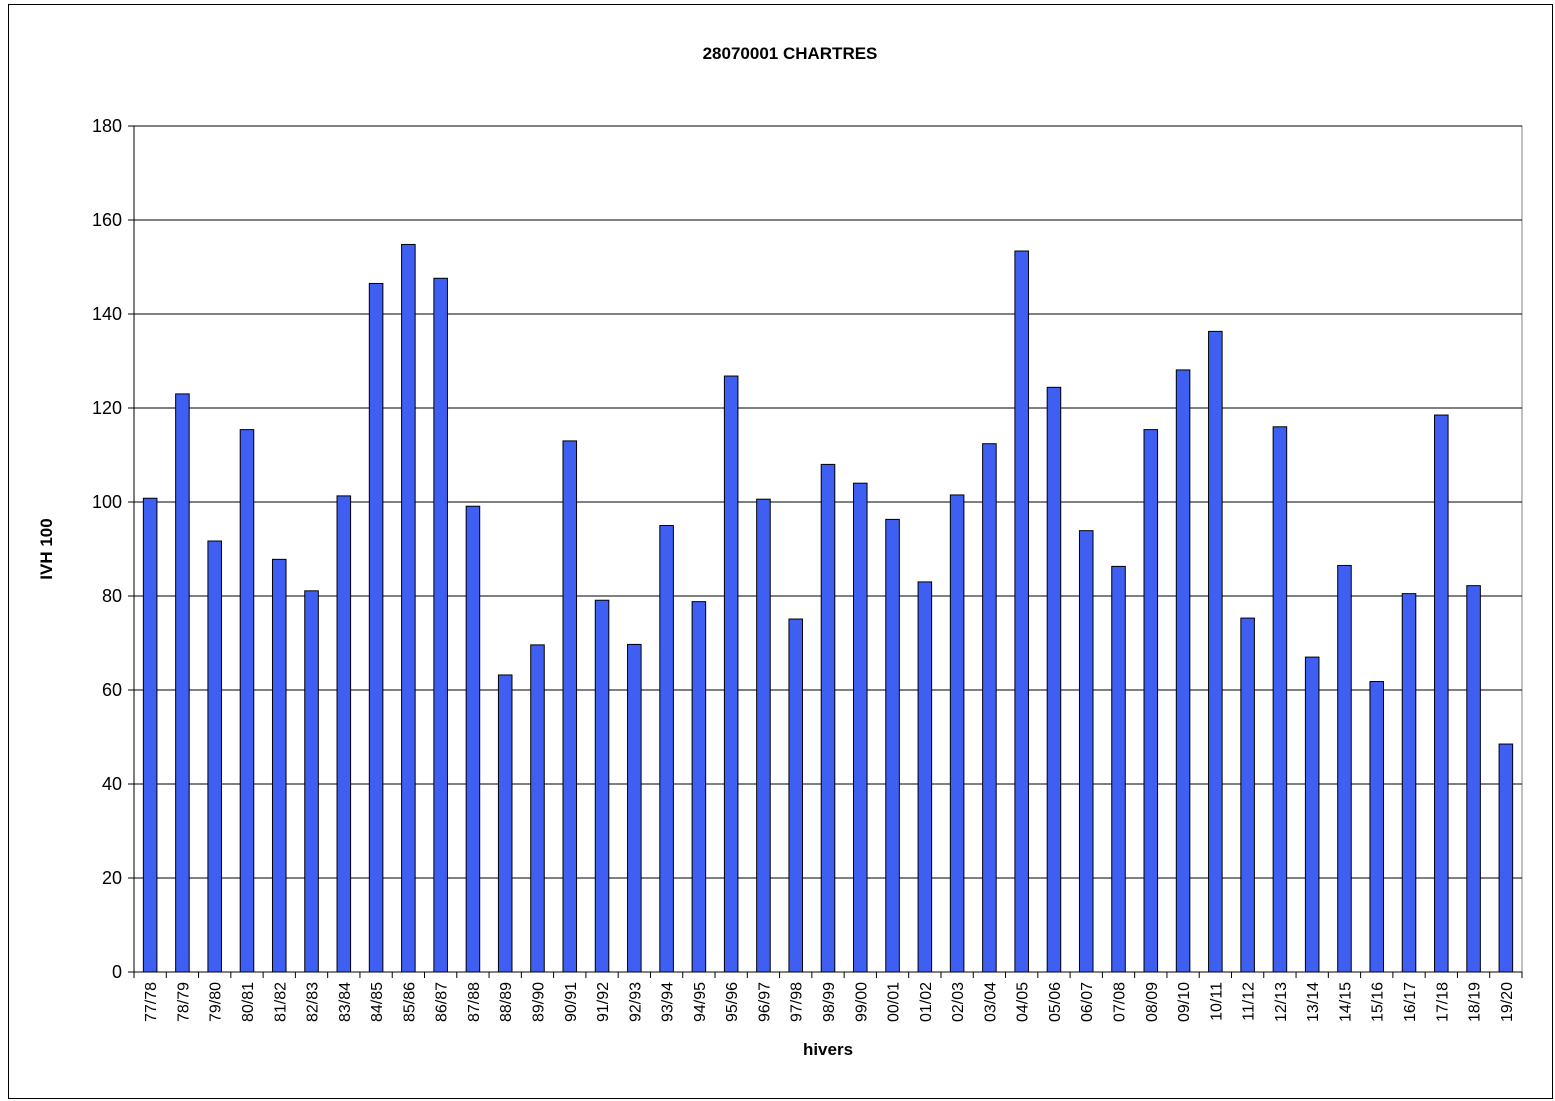  Describe the element at coordinates (1507, 1002) in the screenshot. I see `x-tick-label: 19/20` at that location.